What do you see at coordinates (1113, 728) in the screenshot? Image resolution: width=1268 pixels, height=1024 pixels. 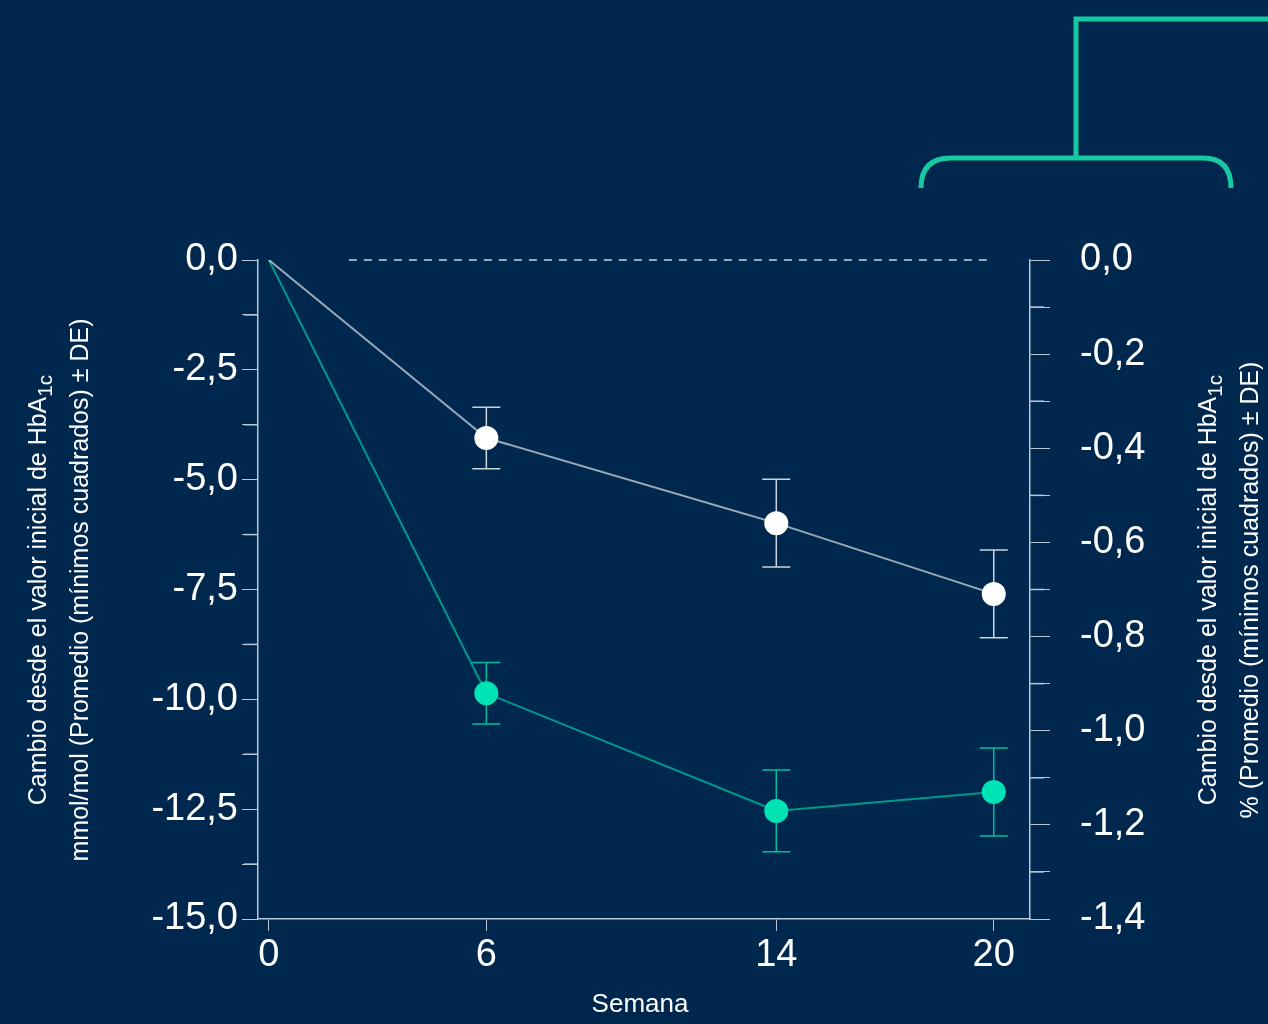 I see `y2-tick-label: -1,0` at bounding box center [1113, 728].